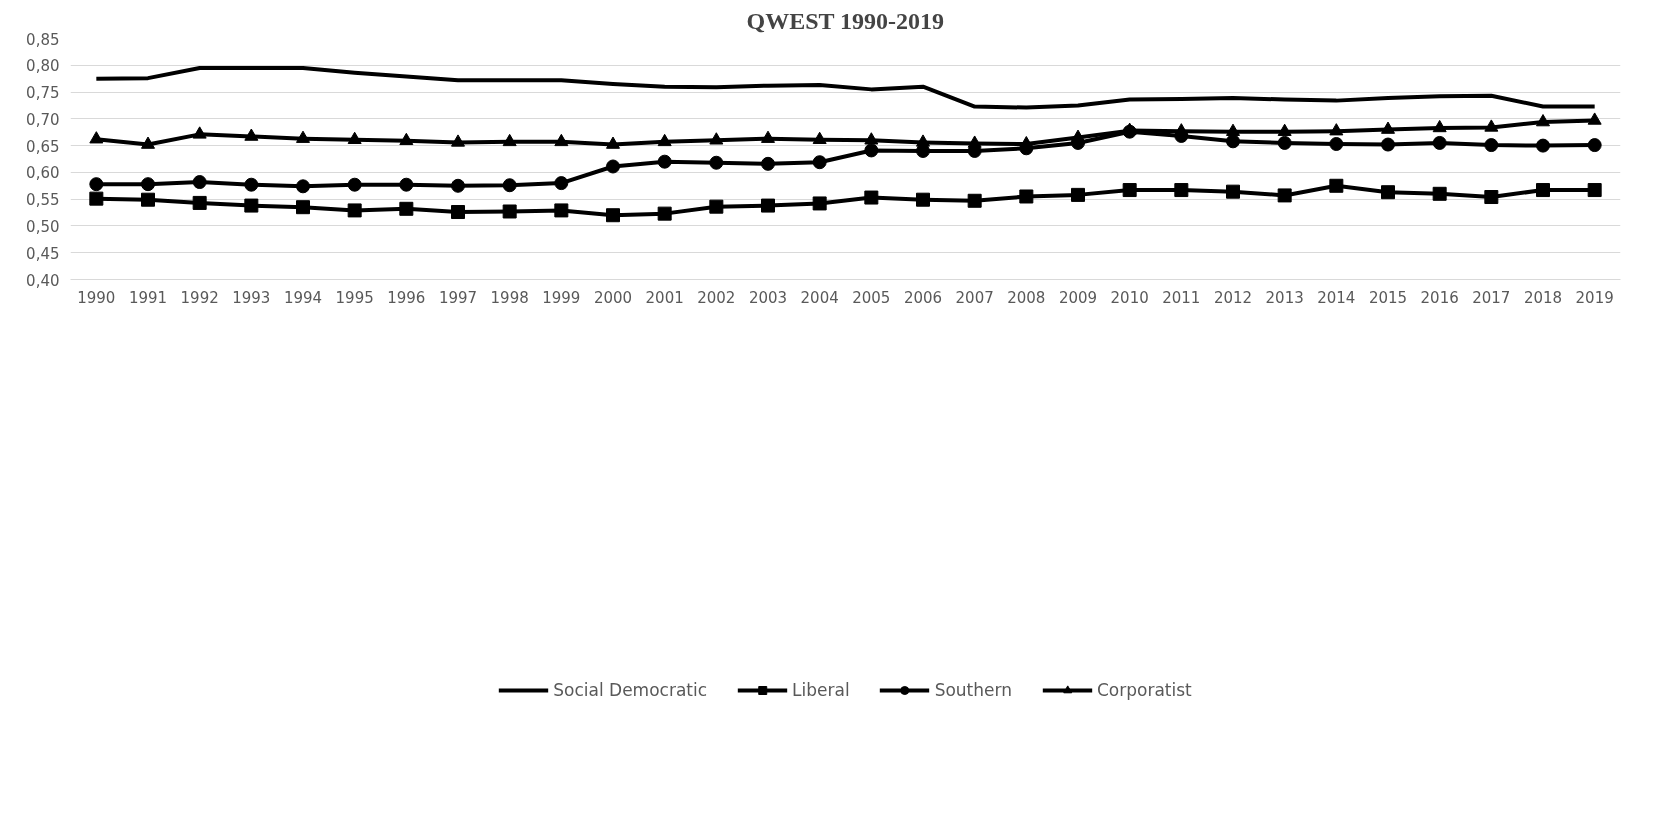 Image resolution: width=1657 pixels, height=832 pixels. I want to click on x-tick-label: 2002, so click(716, 297).